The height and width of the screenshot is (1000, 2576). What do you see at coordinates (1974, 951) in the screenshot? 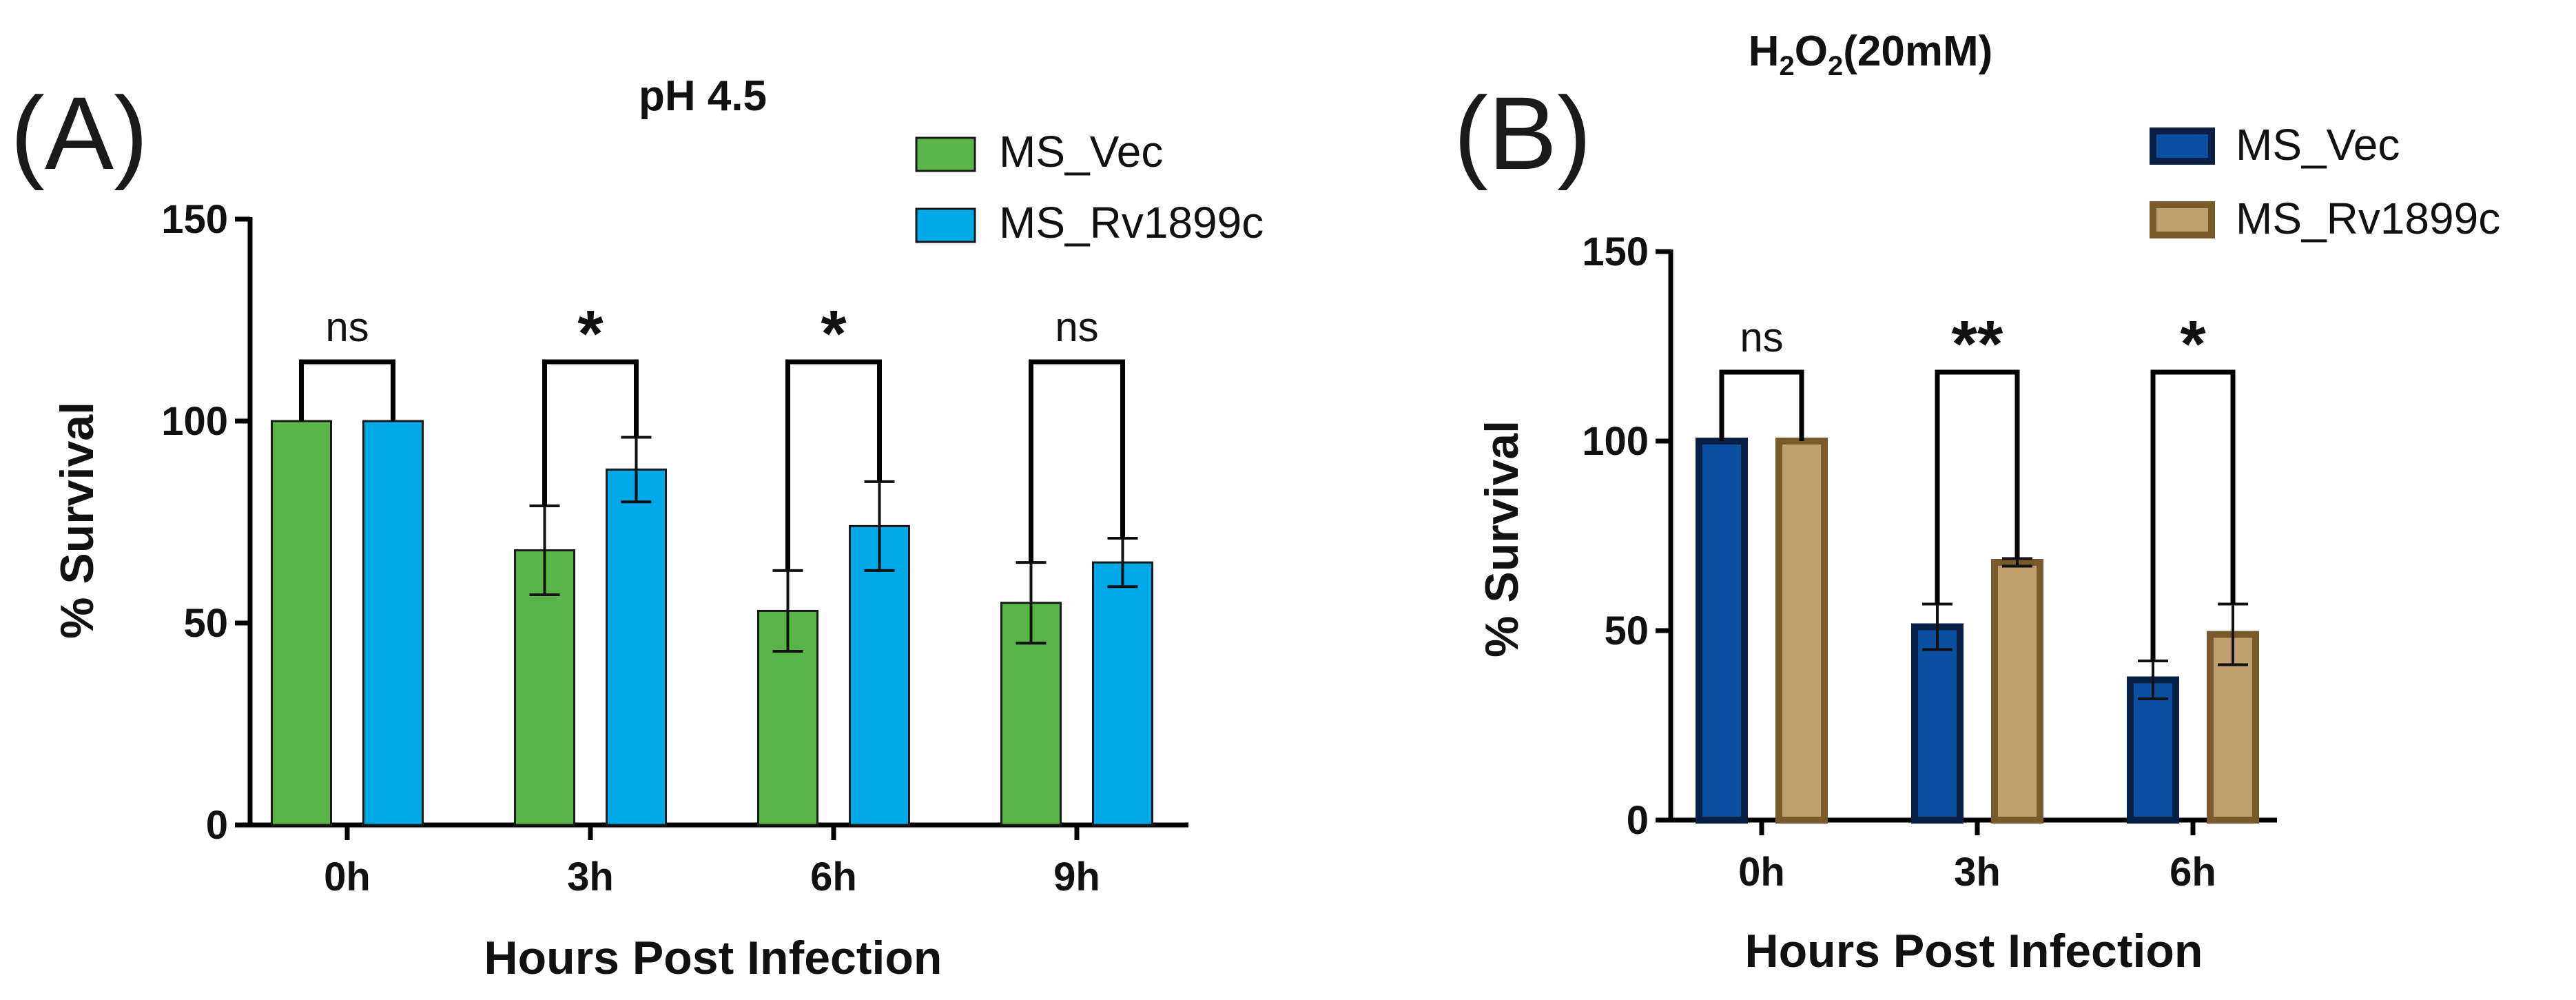
I see `panel-b-xlabel: Hours Post Infection` at bounding box center [1974, 951].